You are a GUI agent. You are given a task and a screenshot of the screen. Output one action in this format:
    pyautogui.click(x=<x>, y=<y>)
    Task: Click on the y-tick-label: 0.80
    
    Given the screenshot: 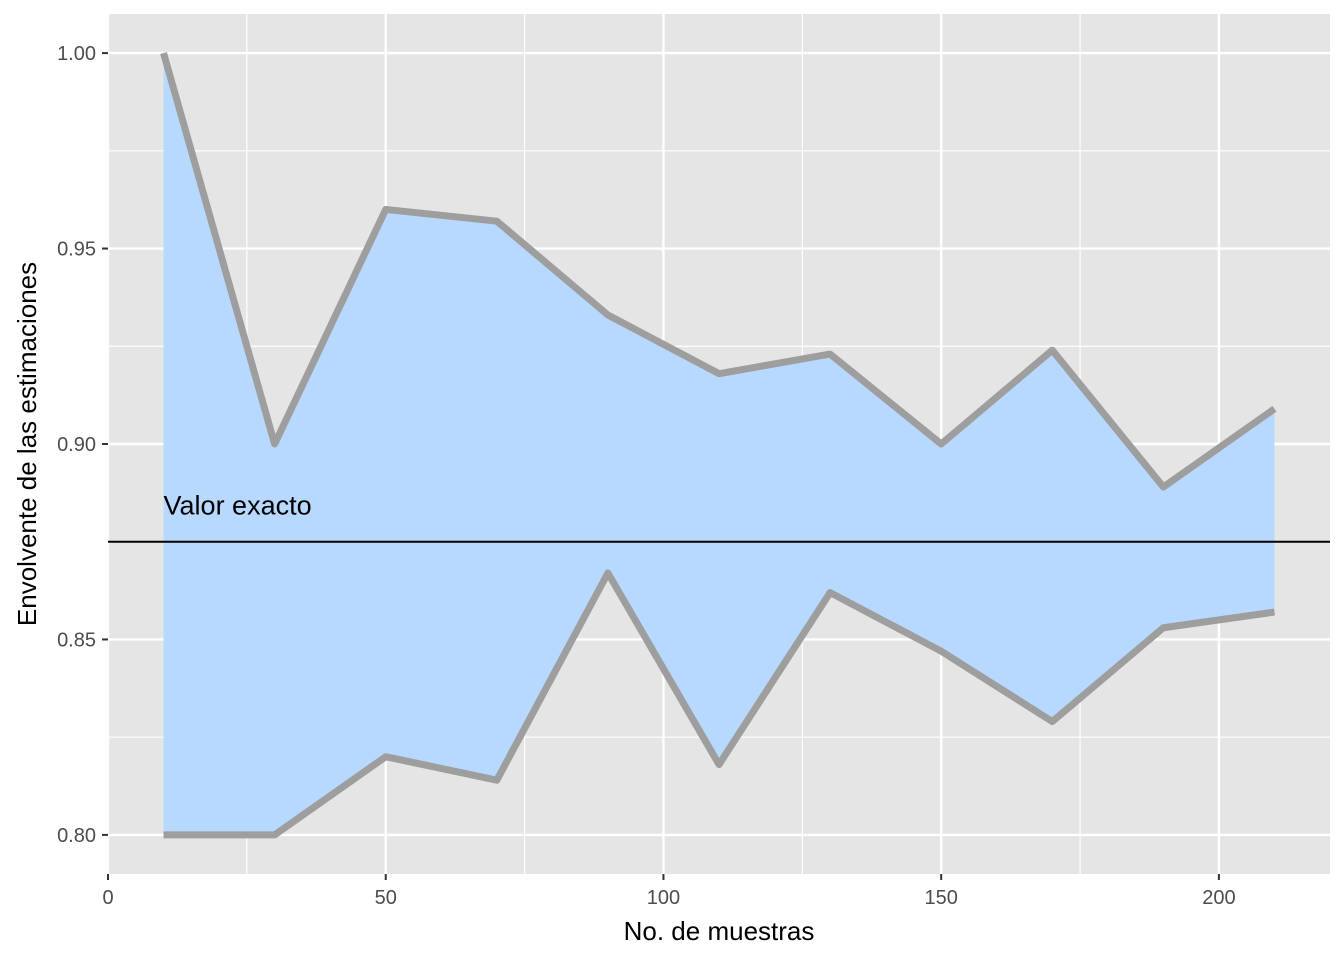 What is the action you would take?
    pyautogui.click(x=76, y=836)
    